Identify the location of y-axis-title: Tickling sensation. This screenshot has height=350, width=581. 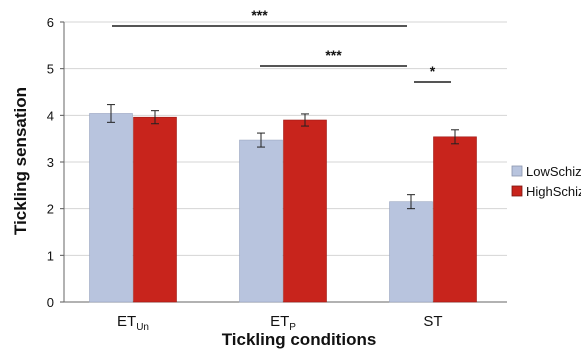
(20, 161).